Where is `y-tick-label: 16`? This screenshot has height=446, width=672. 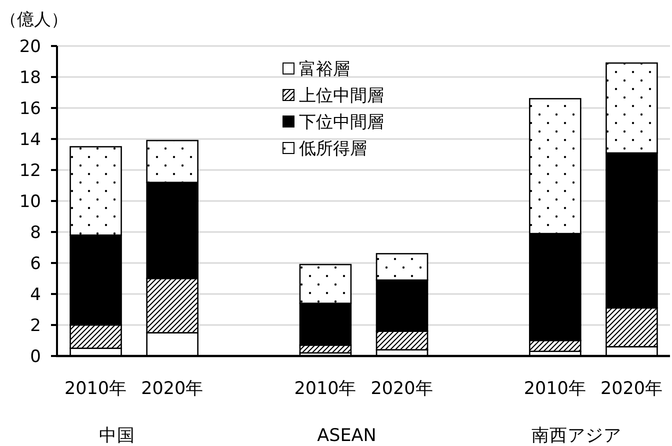
y-tick-label: 16 is located at coordinates (30, 109).